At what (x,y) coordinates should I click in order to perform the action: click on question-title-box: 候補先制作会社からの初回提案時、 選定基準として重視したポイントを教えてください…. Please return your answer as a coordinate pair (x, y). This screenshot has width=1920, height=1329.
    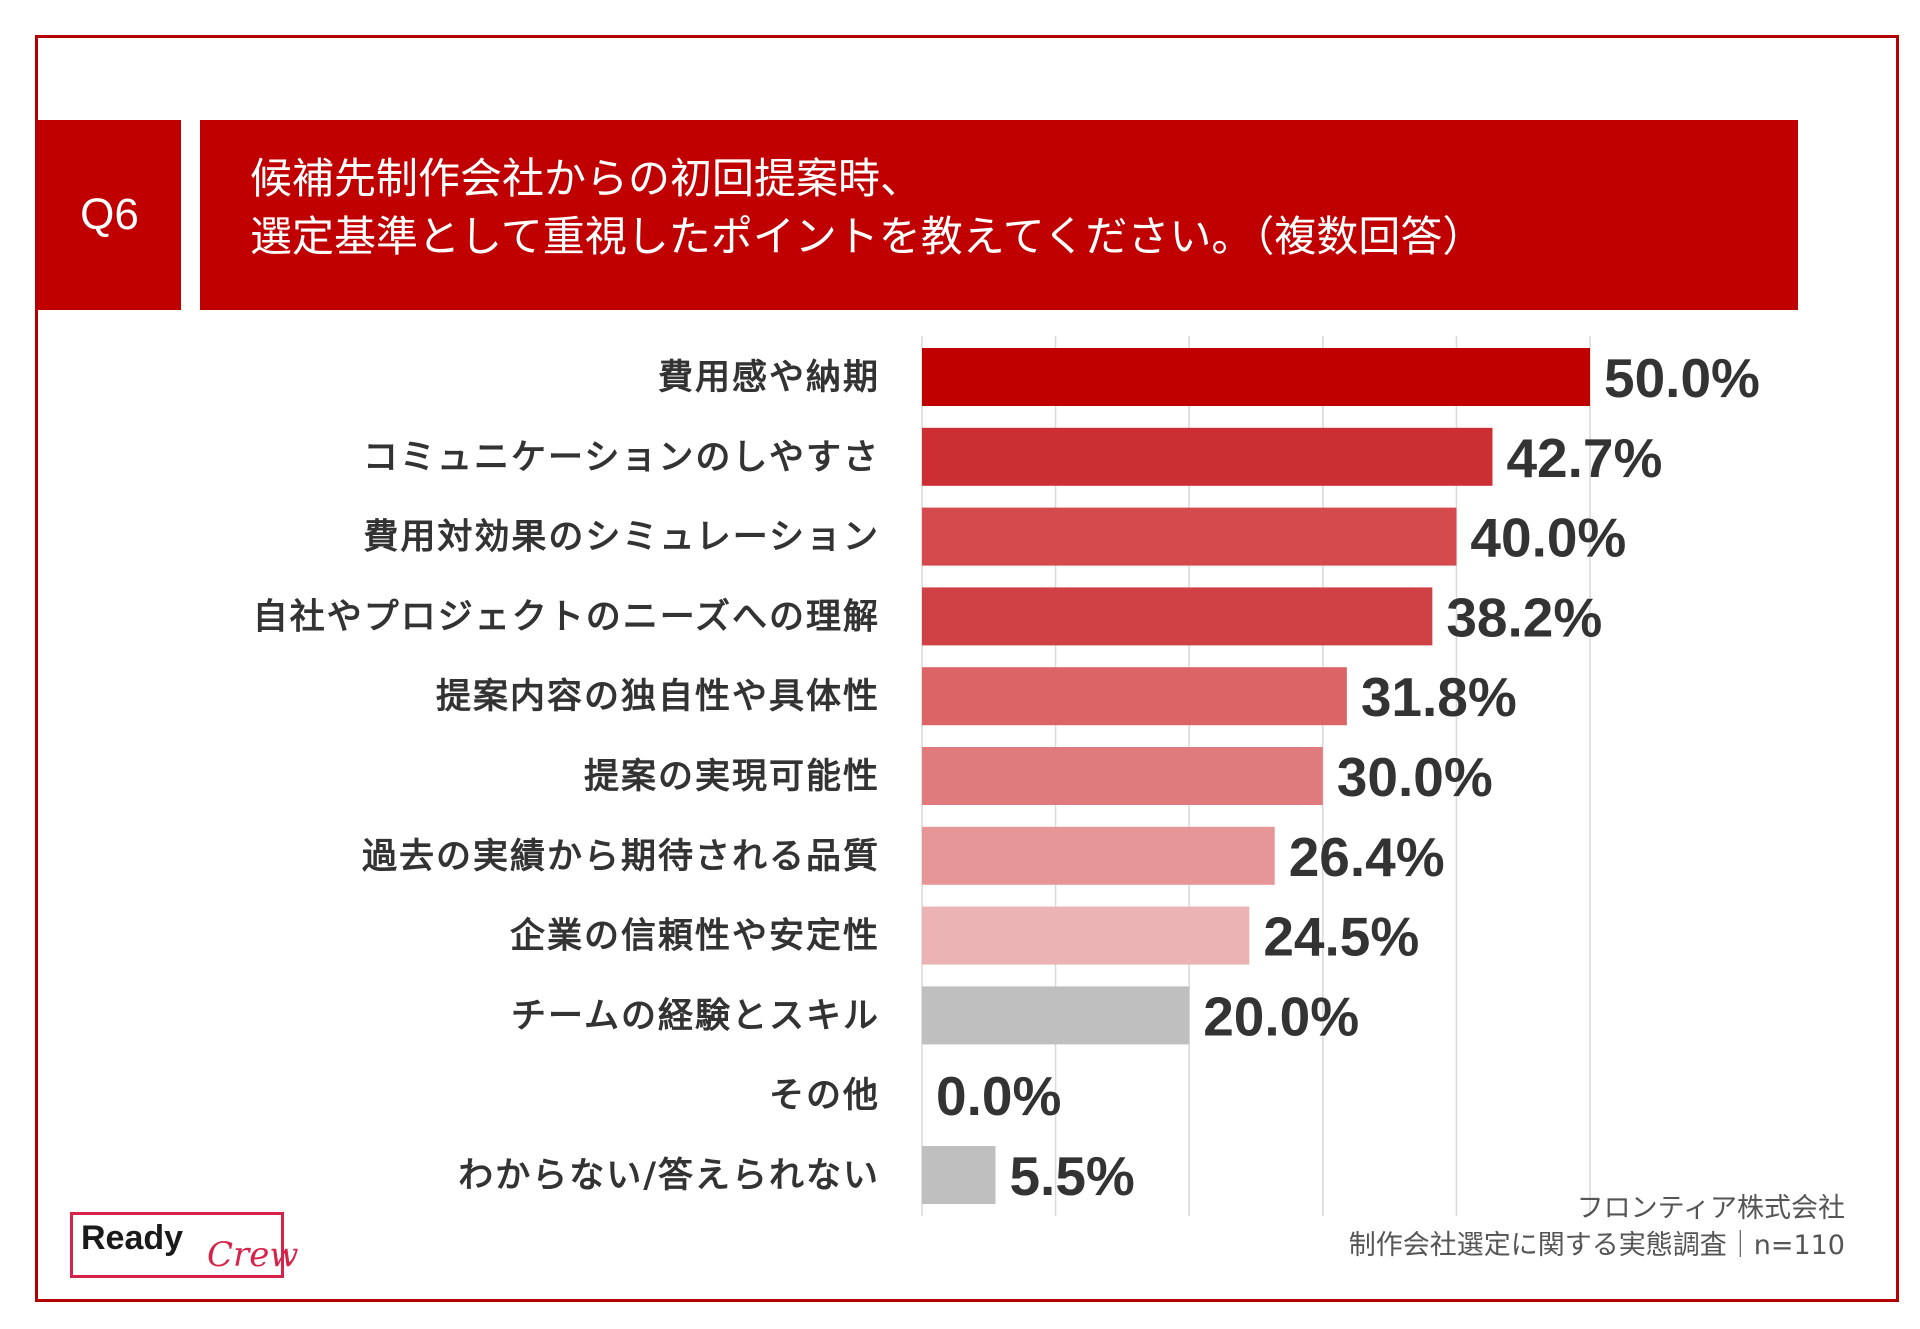
    Looking at the image, I should click on (999, 215).